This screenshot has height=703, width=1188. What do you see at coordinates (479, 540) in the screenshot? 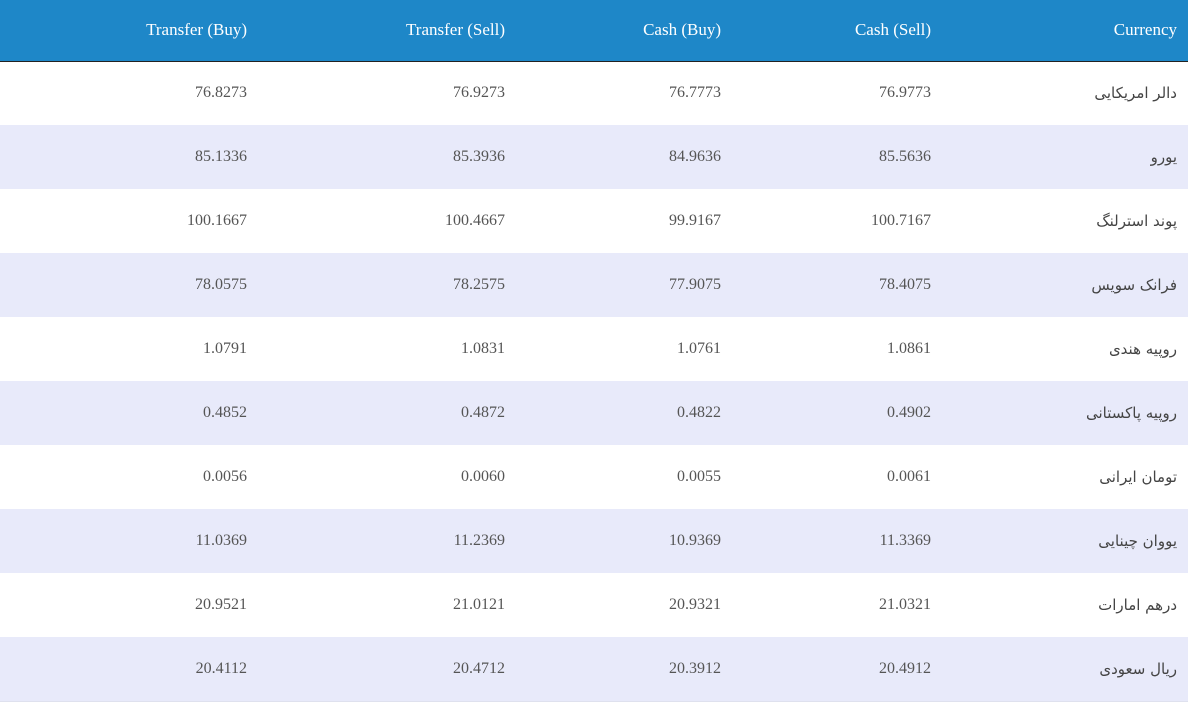
I see `transfer-sell-cell: 11.2369` at bounding box center [479, 540].